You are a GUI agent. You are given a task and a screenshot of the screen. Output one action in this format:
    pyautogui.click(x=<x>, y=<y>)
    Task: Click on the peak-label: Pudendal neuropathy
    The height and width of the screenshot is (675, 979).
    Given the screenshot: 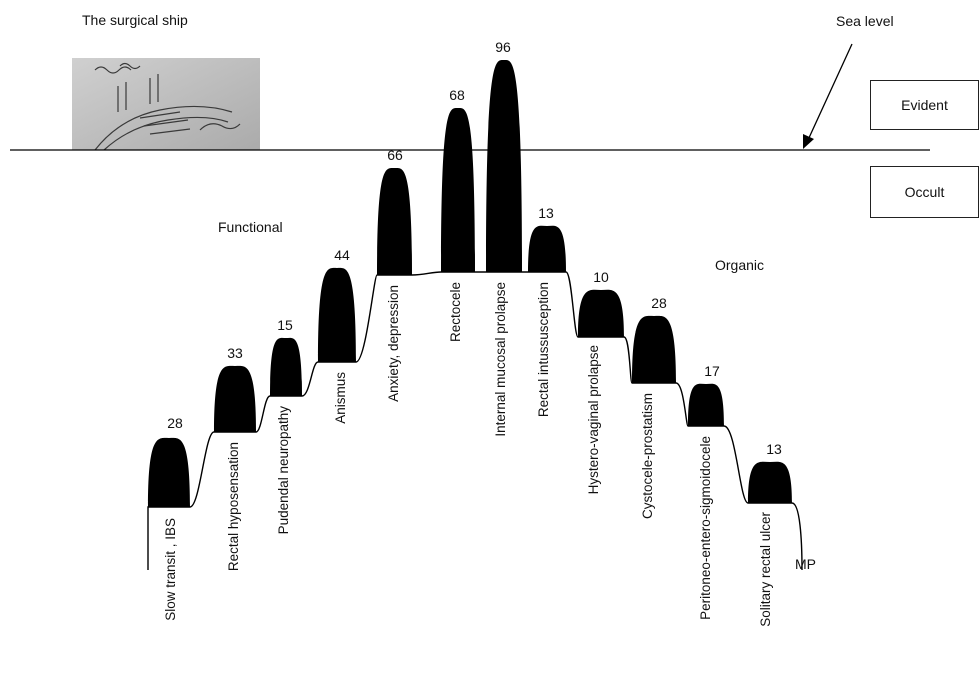 What is the action you would take?
    pyautogui.click(x=283, y=470)
    